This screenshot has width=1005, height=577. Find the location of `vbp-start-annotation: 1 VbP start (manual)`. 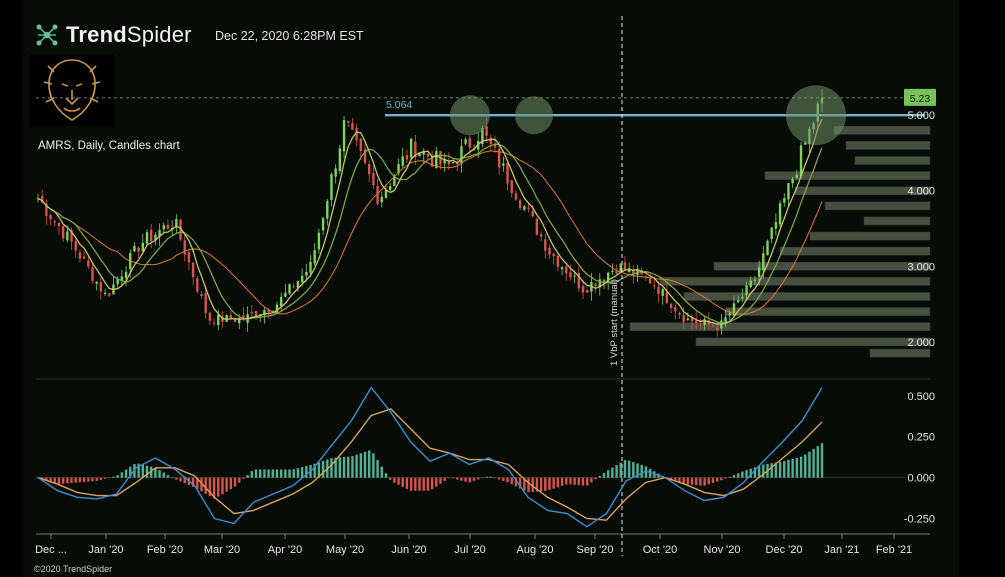

vbp-start-annotation: 1 VbP start (manual) is located at coordinates (614, 322).